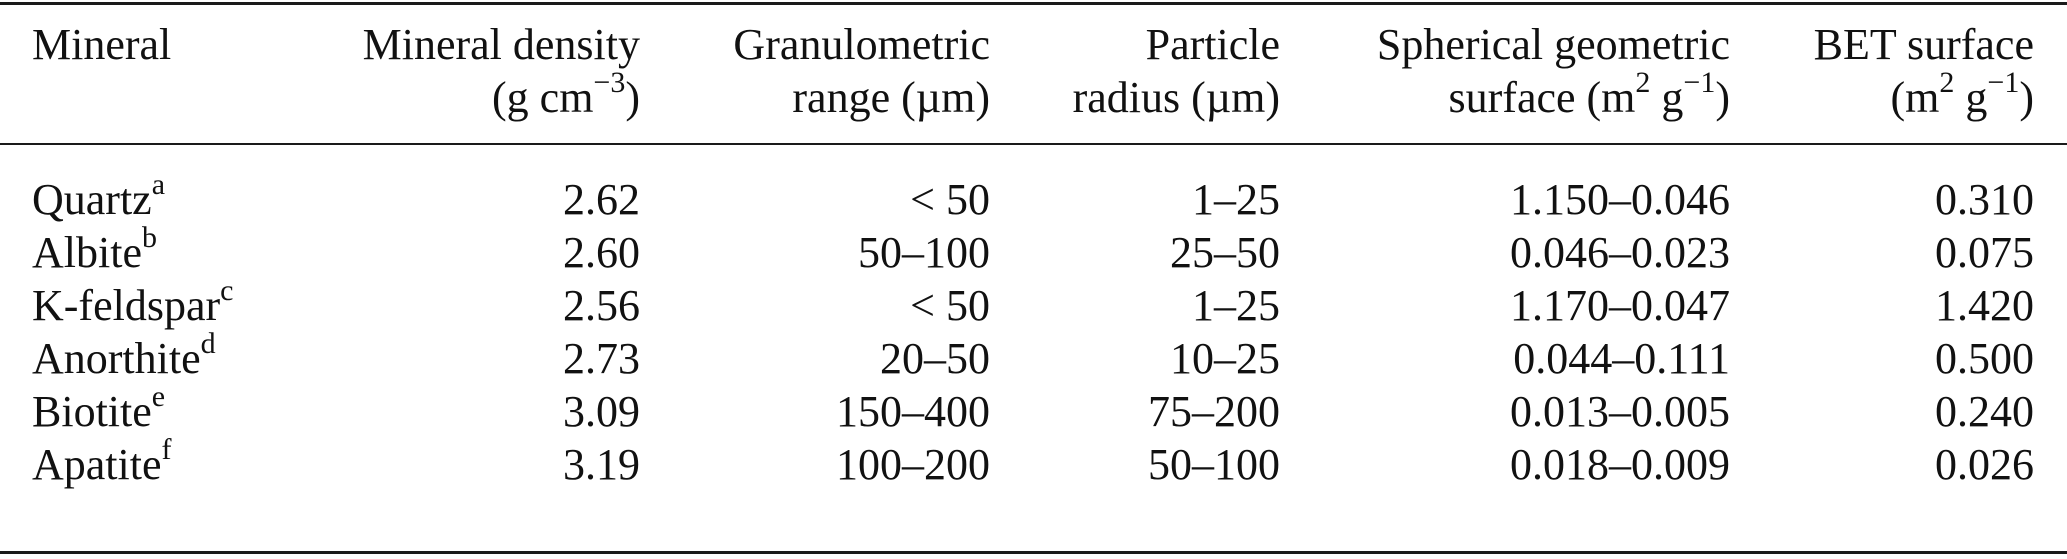 This screenshot has height=559, width=2067. What do you see at coordinates (150, 76) in the screenshot?
I see `header-mineral: Mineral` at bounding box center [150, 76].